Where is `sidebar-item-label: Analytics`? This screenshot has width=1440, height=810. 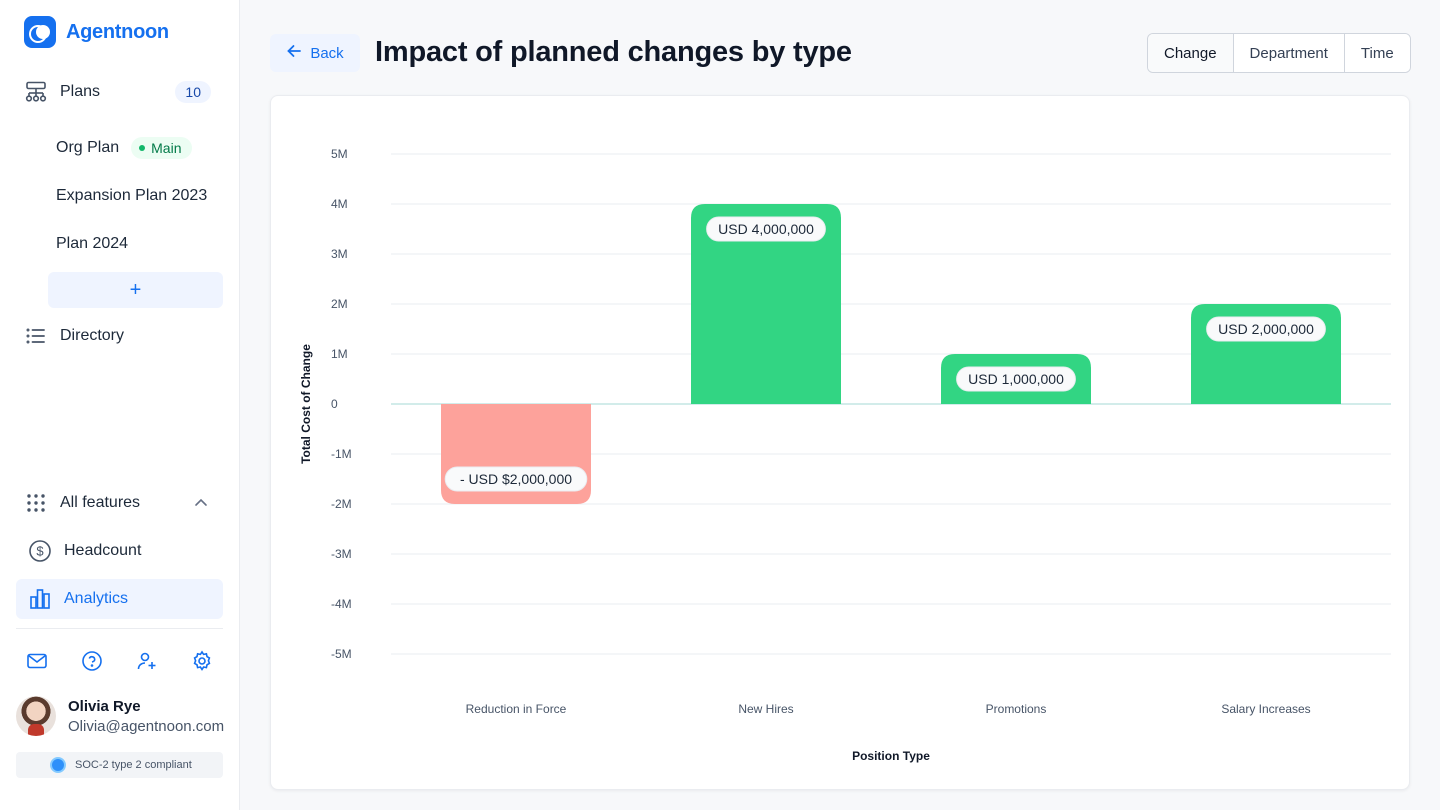 sidebar-item-label: Analytics is located at coordinates (96, 598).